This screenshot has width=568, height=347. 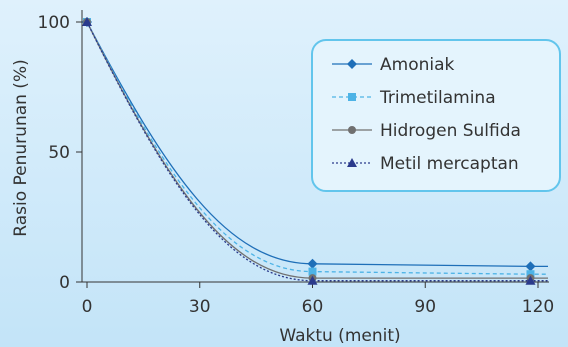 What do you see at coordinates (449, 164) in the screenshot?
I see `legend-label: Metil mercaptan` at bounding box center [449, 164].